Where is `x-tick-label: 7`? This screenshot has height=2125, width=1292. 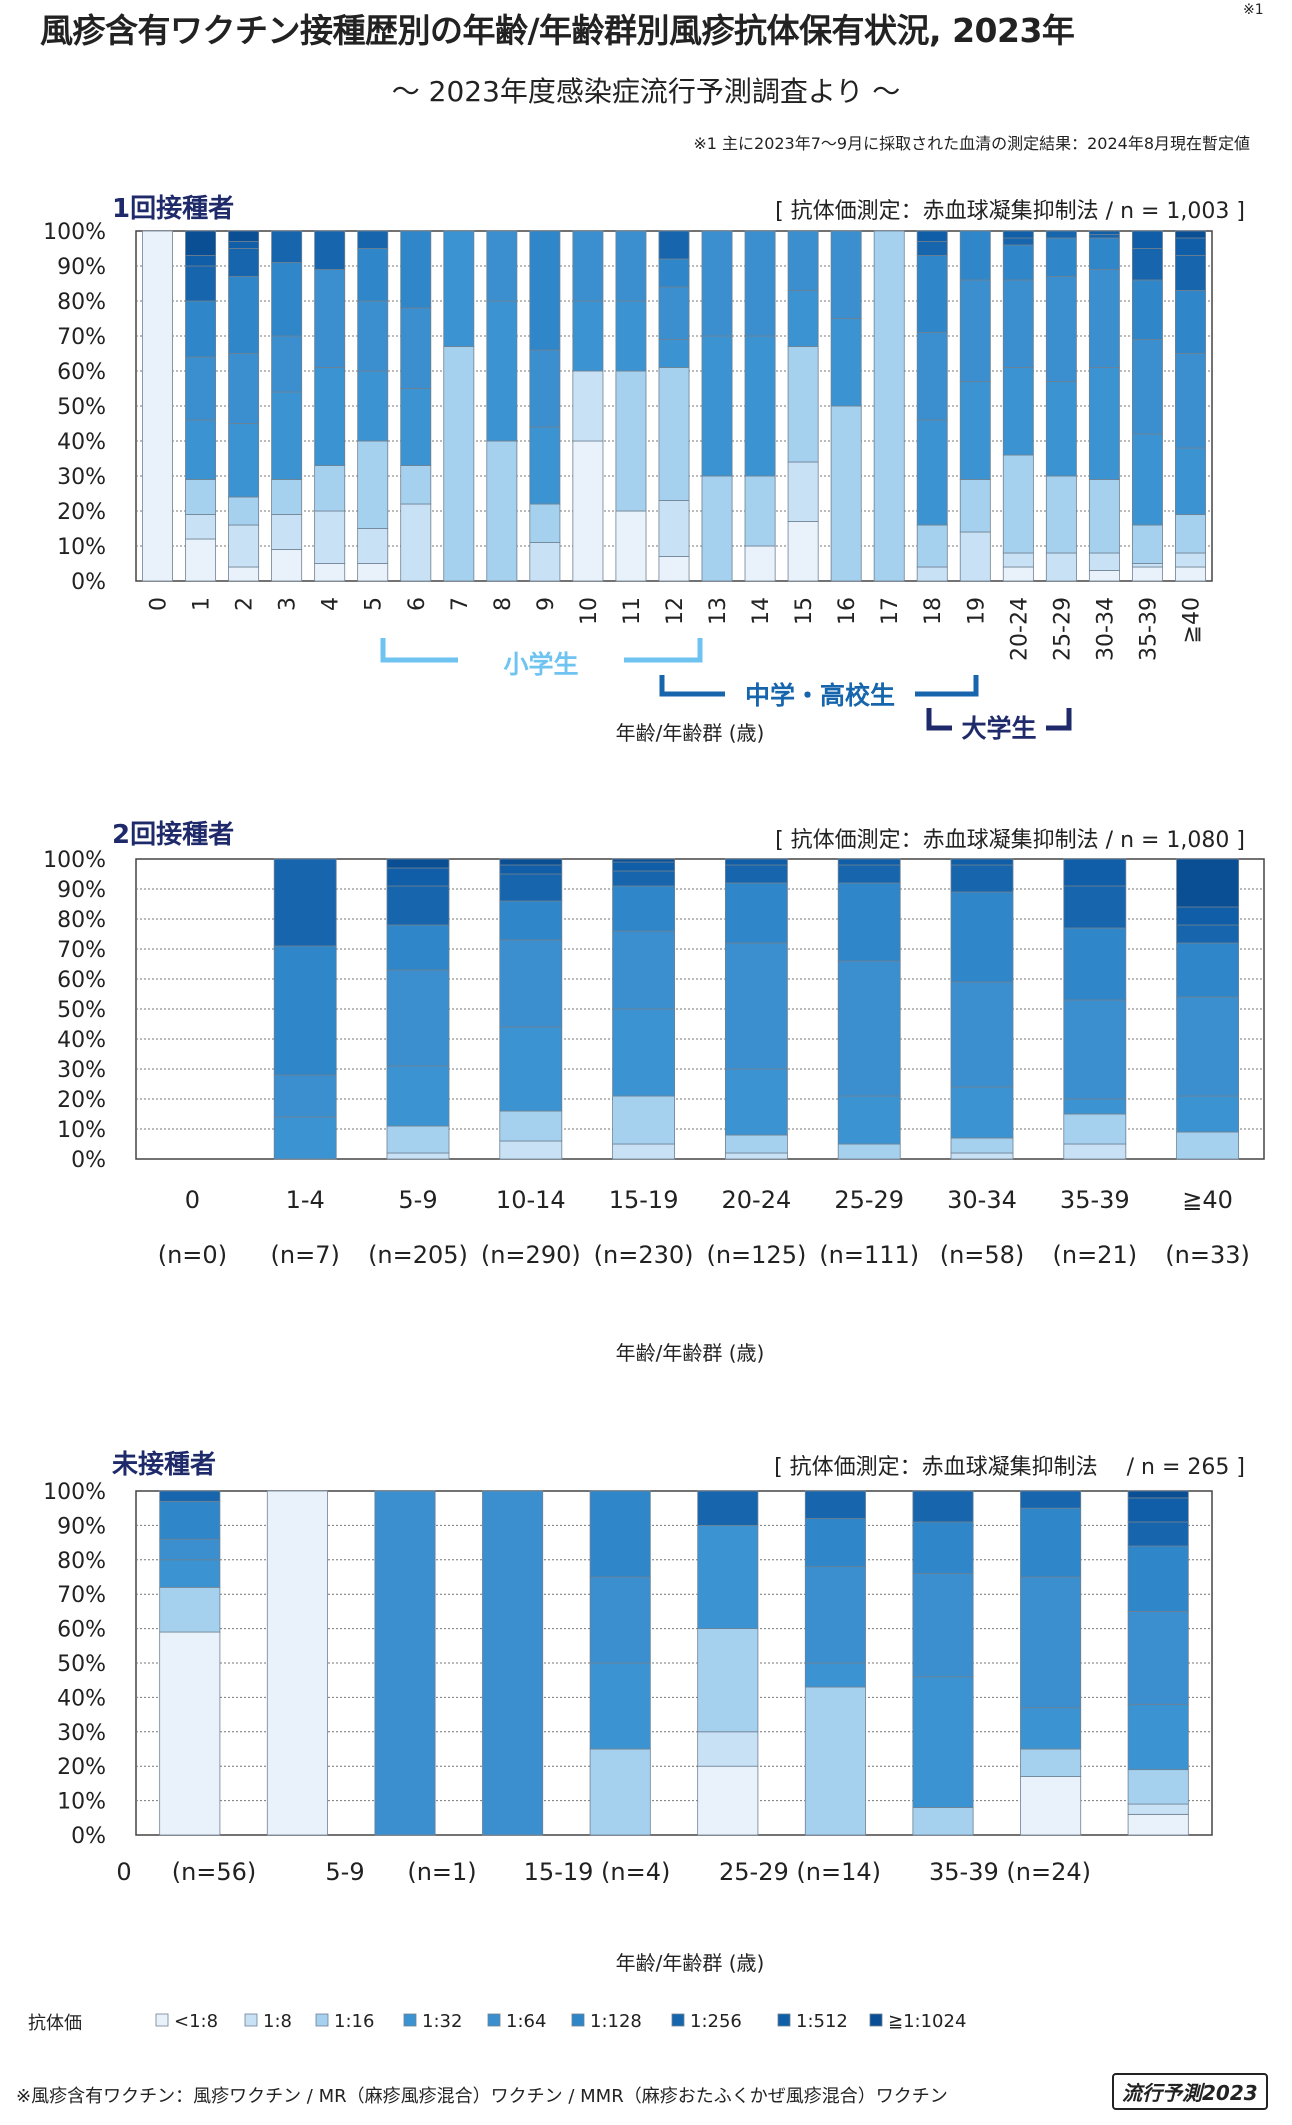 x-tick-label: 7 is located at coordinates (460, 604).